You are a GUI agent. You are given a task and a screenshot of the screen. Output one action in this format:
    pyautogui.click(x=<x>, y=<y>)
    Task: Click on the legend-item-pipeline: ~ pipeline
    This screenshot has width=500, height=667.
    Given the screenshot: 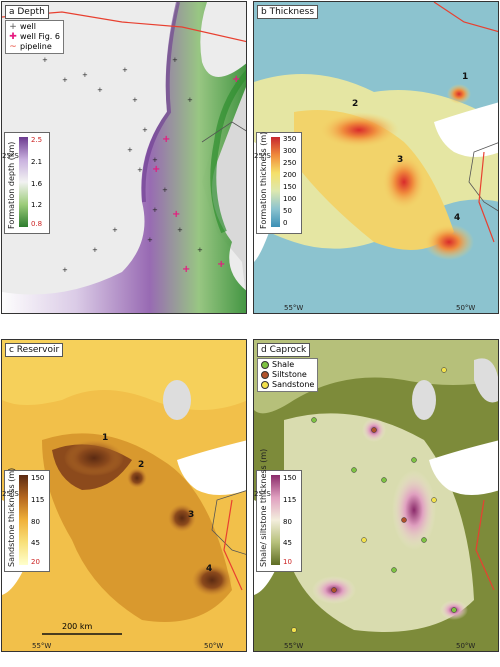 What is the action you would take?
    pyautogui.click(x=30, y=46)
    